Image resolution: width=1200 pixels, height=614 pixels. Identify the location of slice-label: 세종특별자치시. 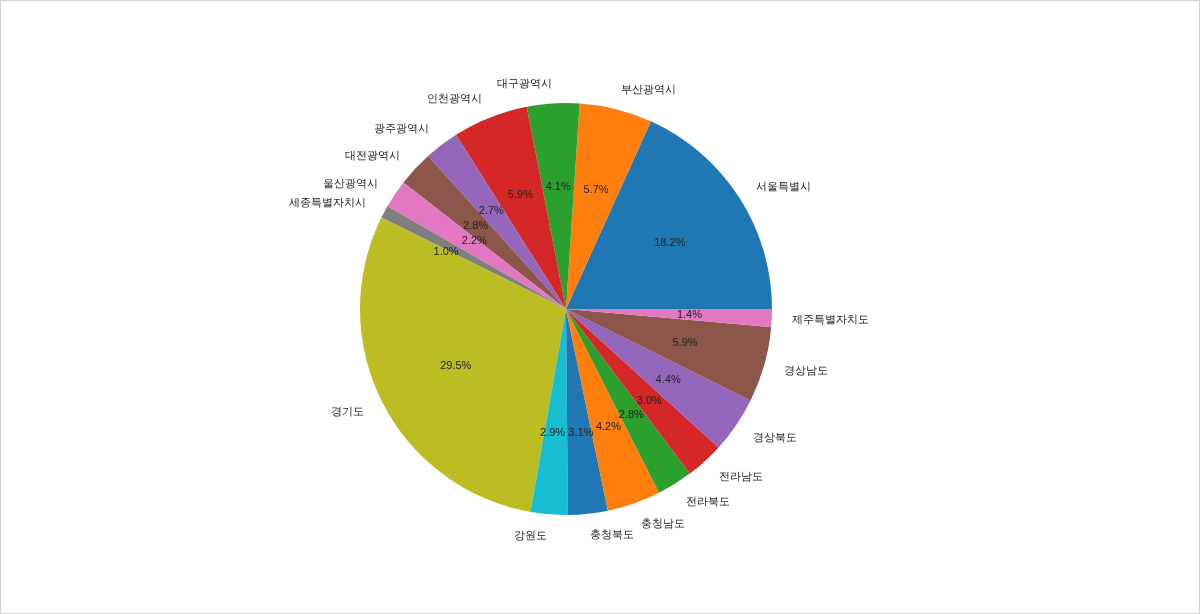
(328, 202).